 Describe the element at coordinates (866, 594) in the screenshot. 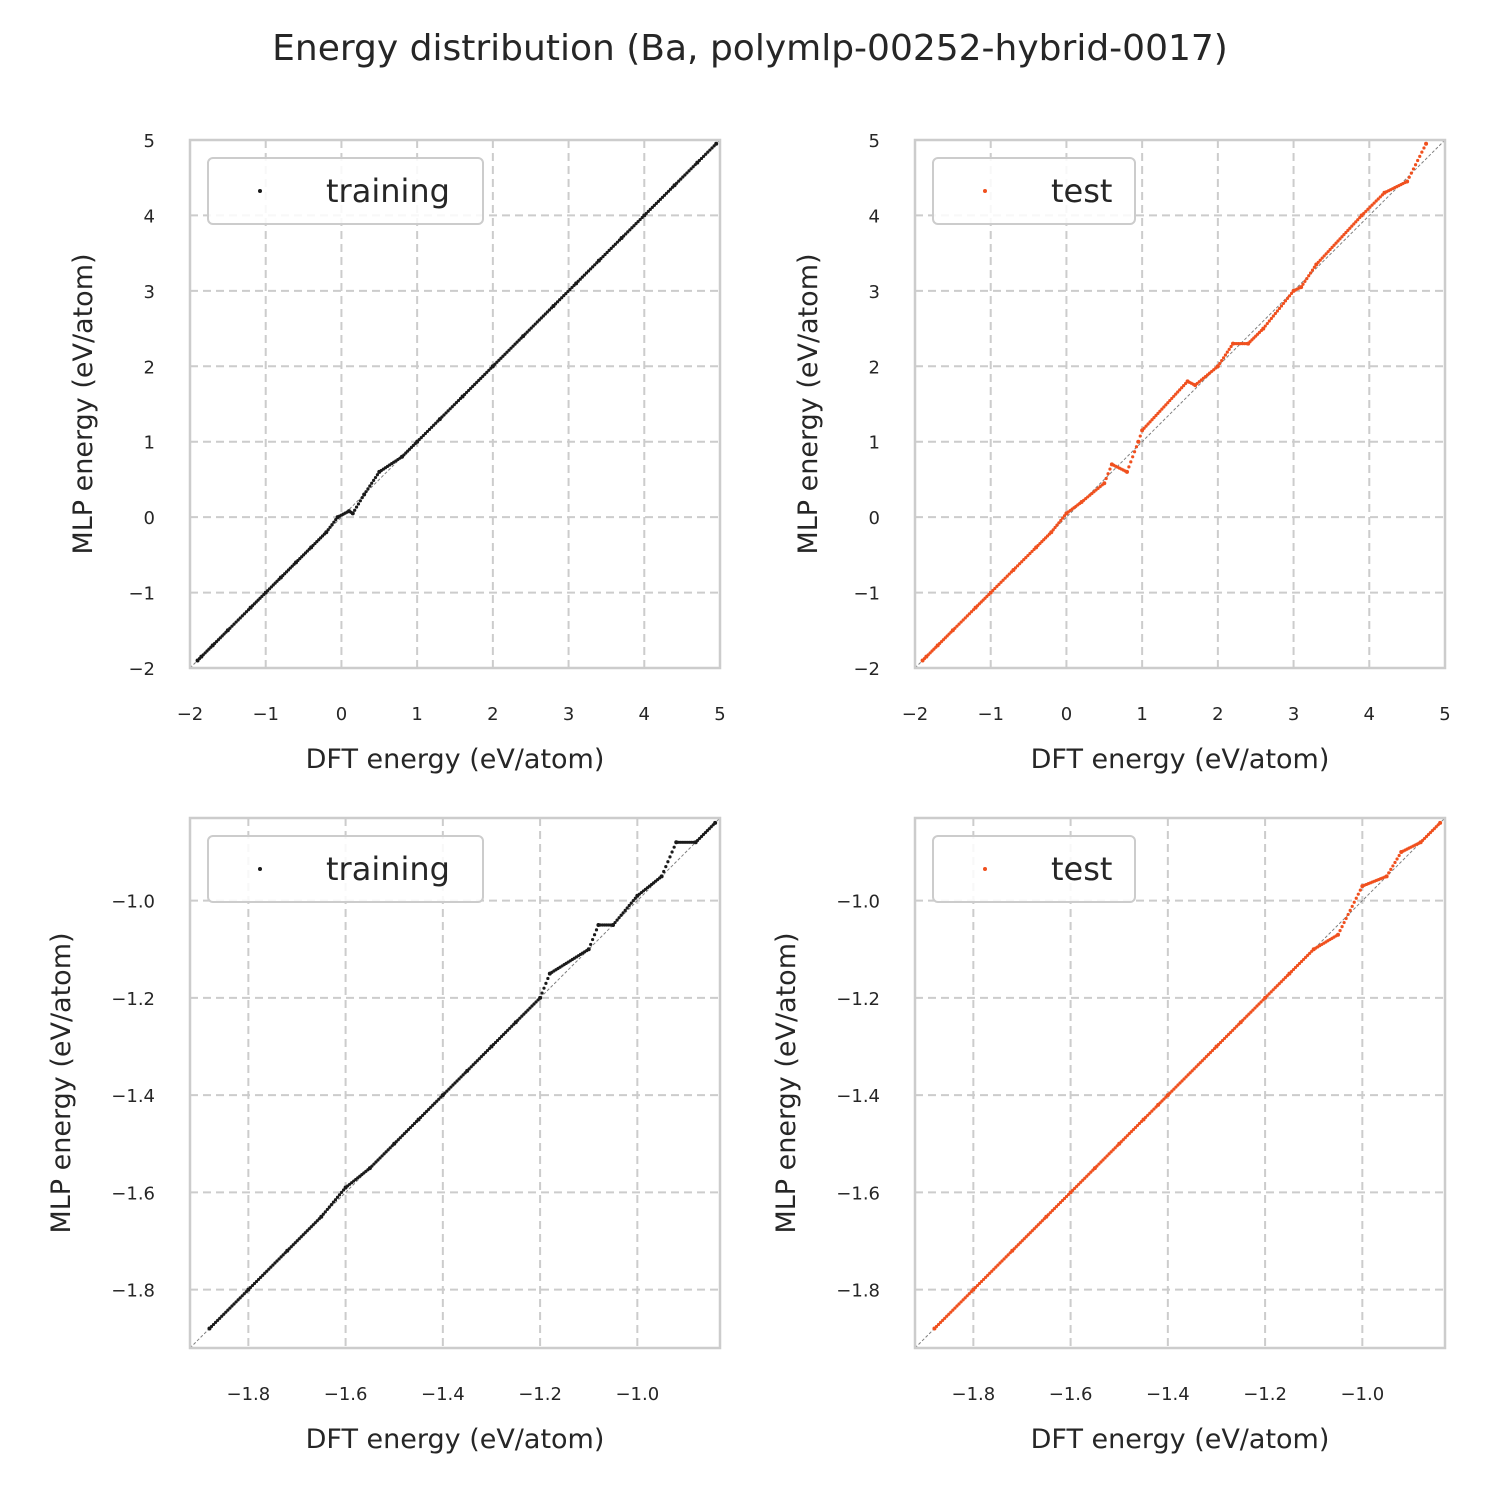

I see `y-tick-label: −1` at that location.